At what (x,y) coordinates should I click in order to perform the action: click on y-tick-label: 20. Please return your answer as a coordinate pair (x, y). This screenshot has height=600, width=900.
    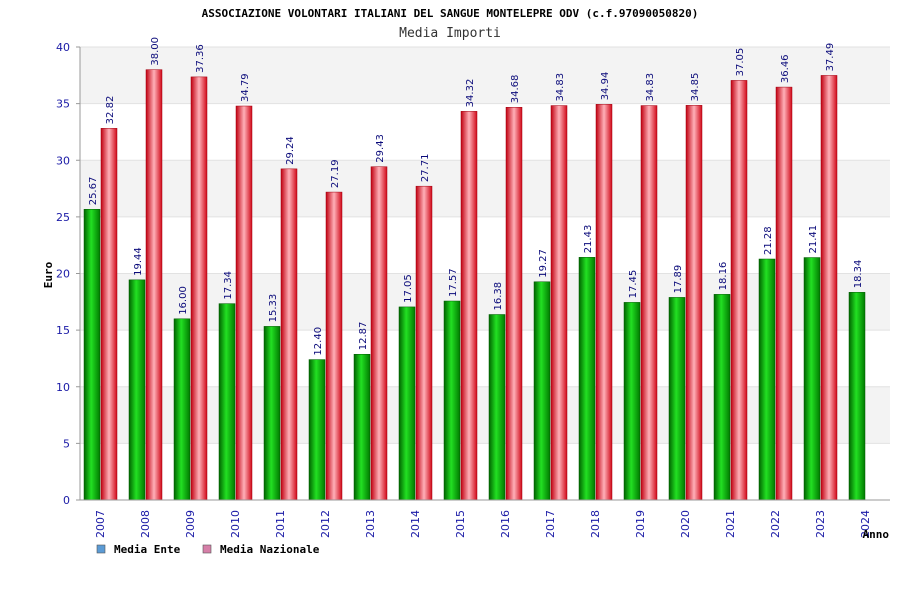
    Looking at the image, I should click on (63, 274).